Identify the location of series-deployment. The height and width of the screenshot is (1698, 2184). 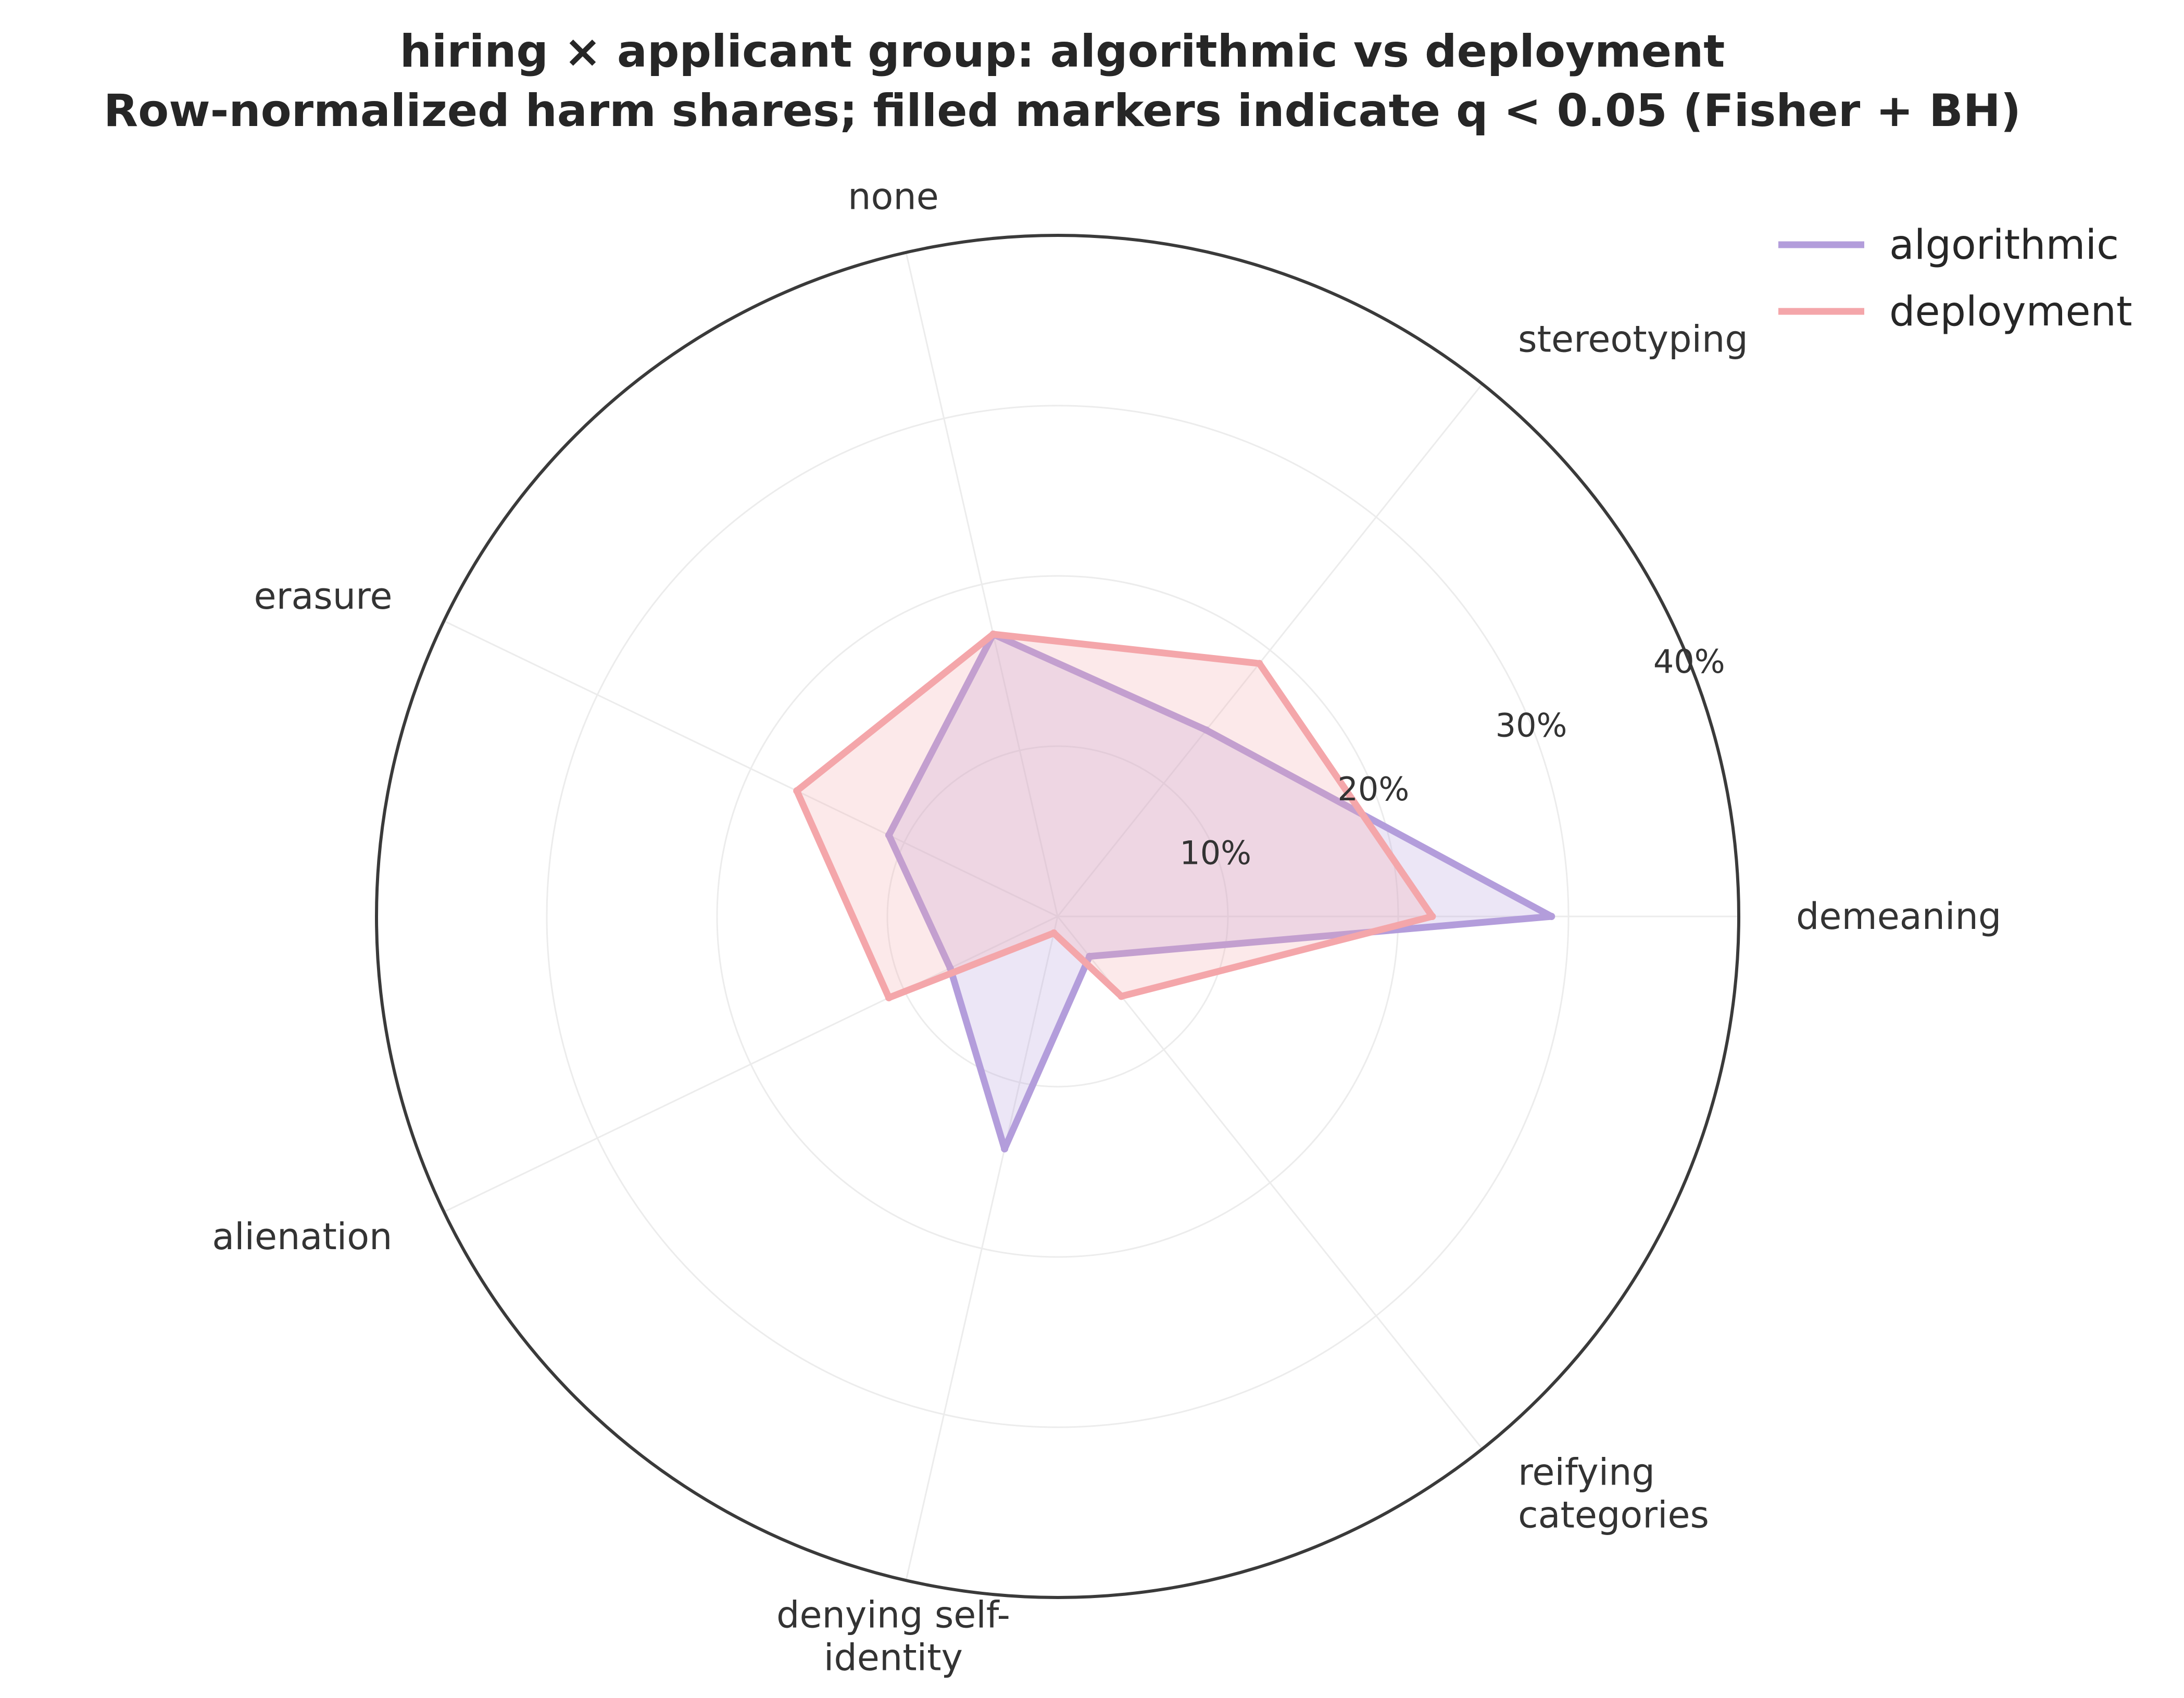
(1114, 816).